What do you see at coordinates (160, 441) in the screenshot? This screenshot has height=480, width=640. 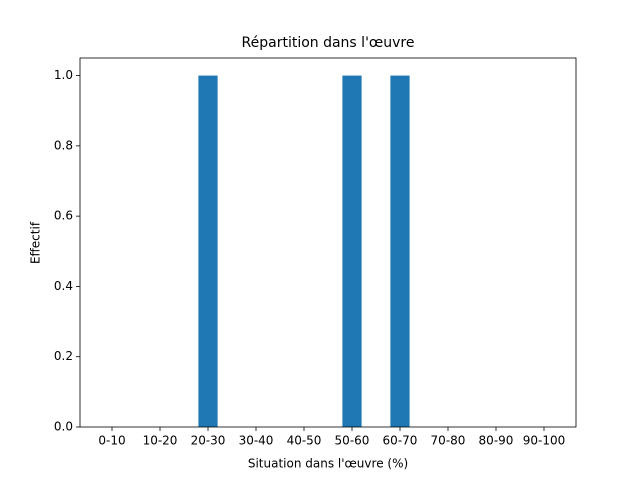 I see `x-tick-label: 10-20` at bounding box center [160, 441].